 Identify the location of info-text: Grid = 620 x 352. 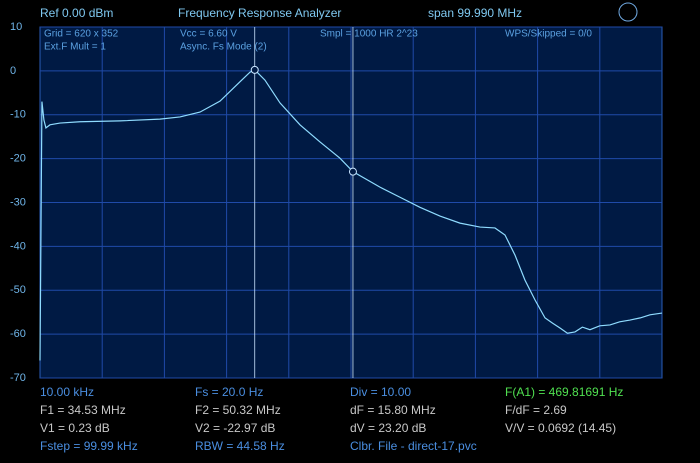
(81, 34).